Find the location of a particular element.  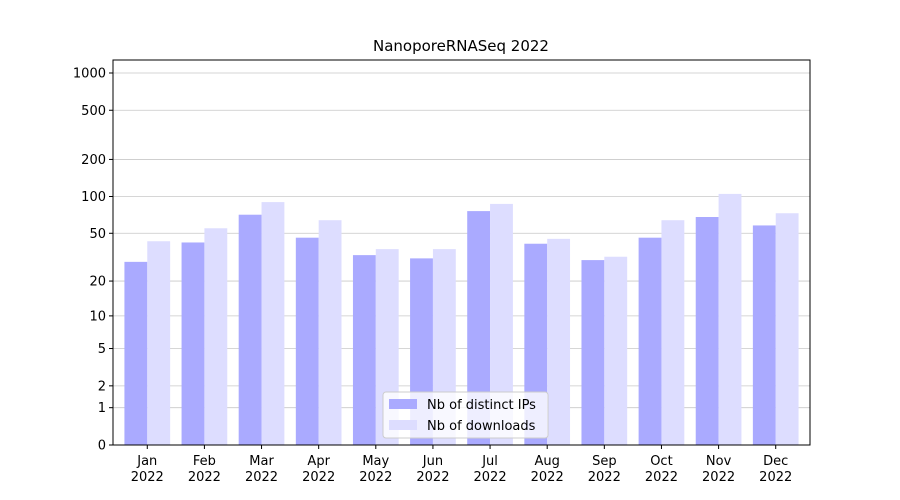

x-tick-label: Nov 2022 is located at coordinates (718, 469).